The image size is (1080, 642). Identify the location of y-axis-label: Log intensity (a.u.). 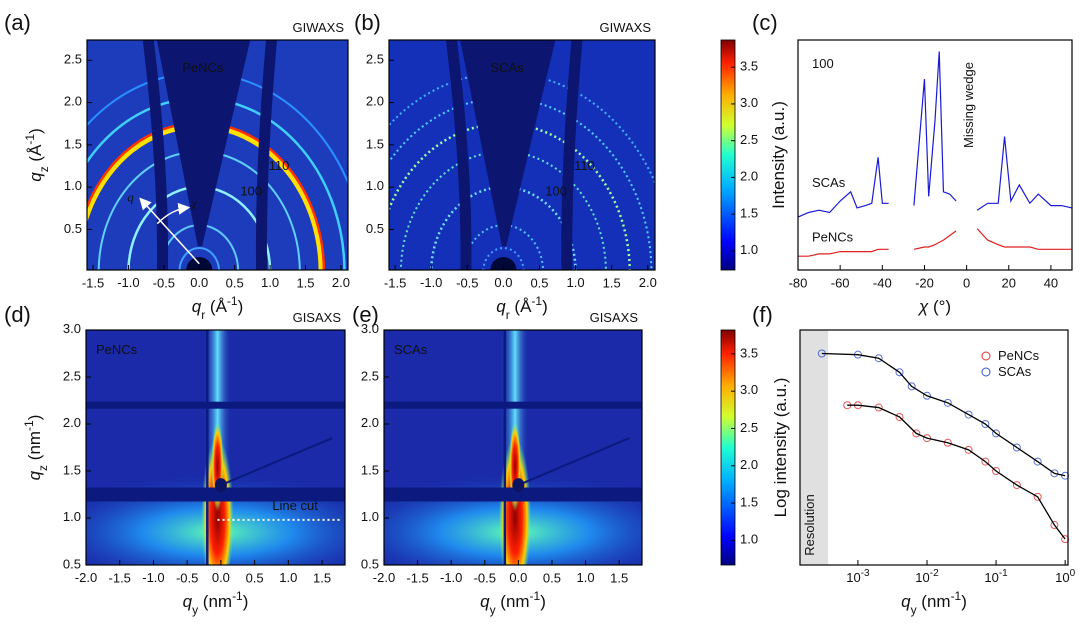
(780, 448).